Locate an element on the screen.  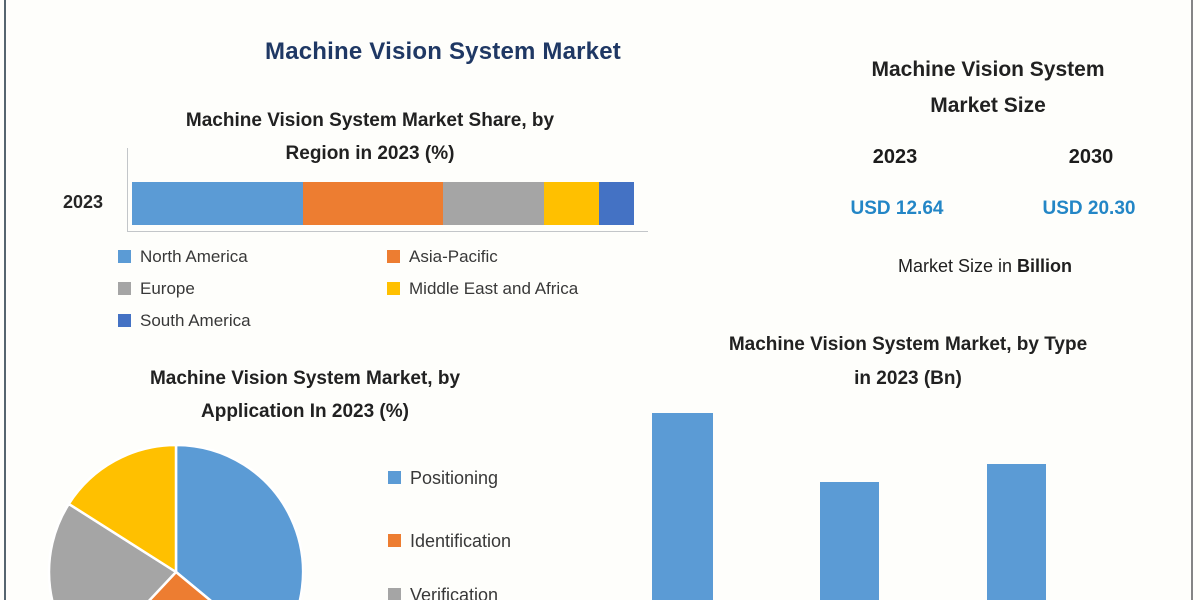
region-chart-y-axis-line is located at coordinates (127, 190).